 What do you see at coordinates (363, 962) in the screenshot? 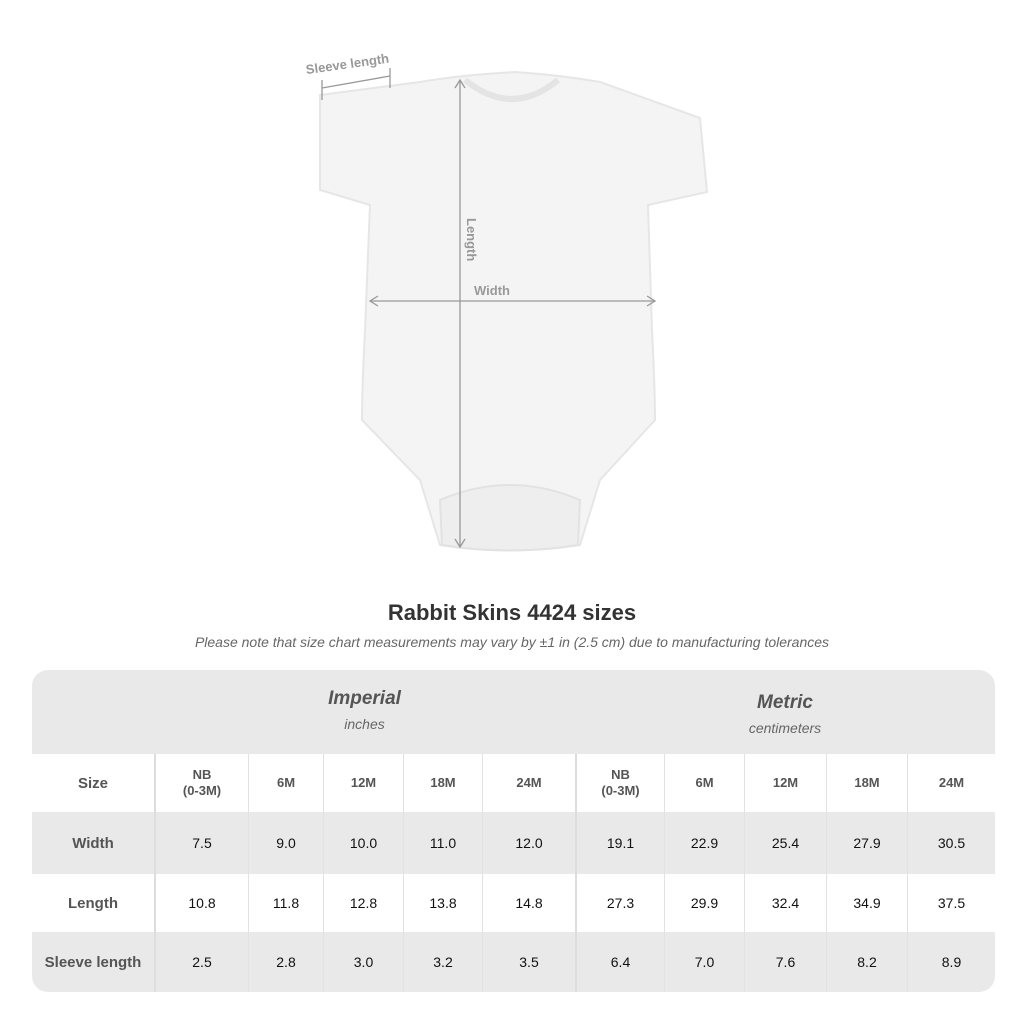
I see `table-cell: 3.0` at bounding box center [363, 962].